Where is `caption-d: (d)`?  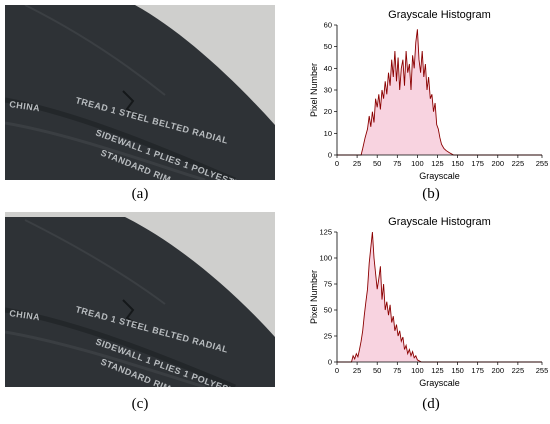 caption-d: (d) is located at coordinates (431, 404).